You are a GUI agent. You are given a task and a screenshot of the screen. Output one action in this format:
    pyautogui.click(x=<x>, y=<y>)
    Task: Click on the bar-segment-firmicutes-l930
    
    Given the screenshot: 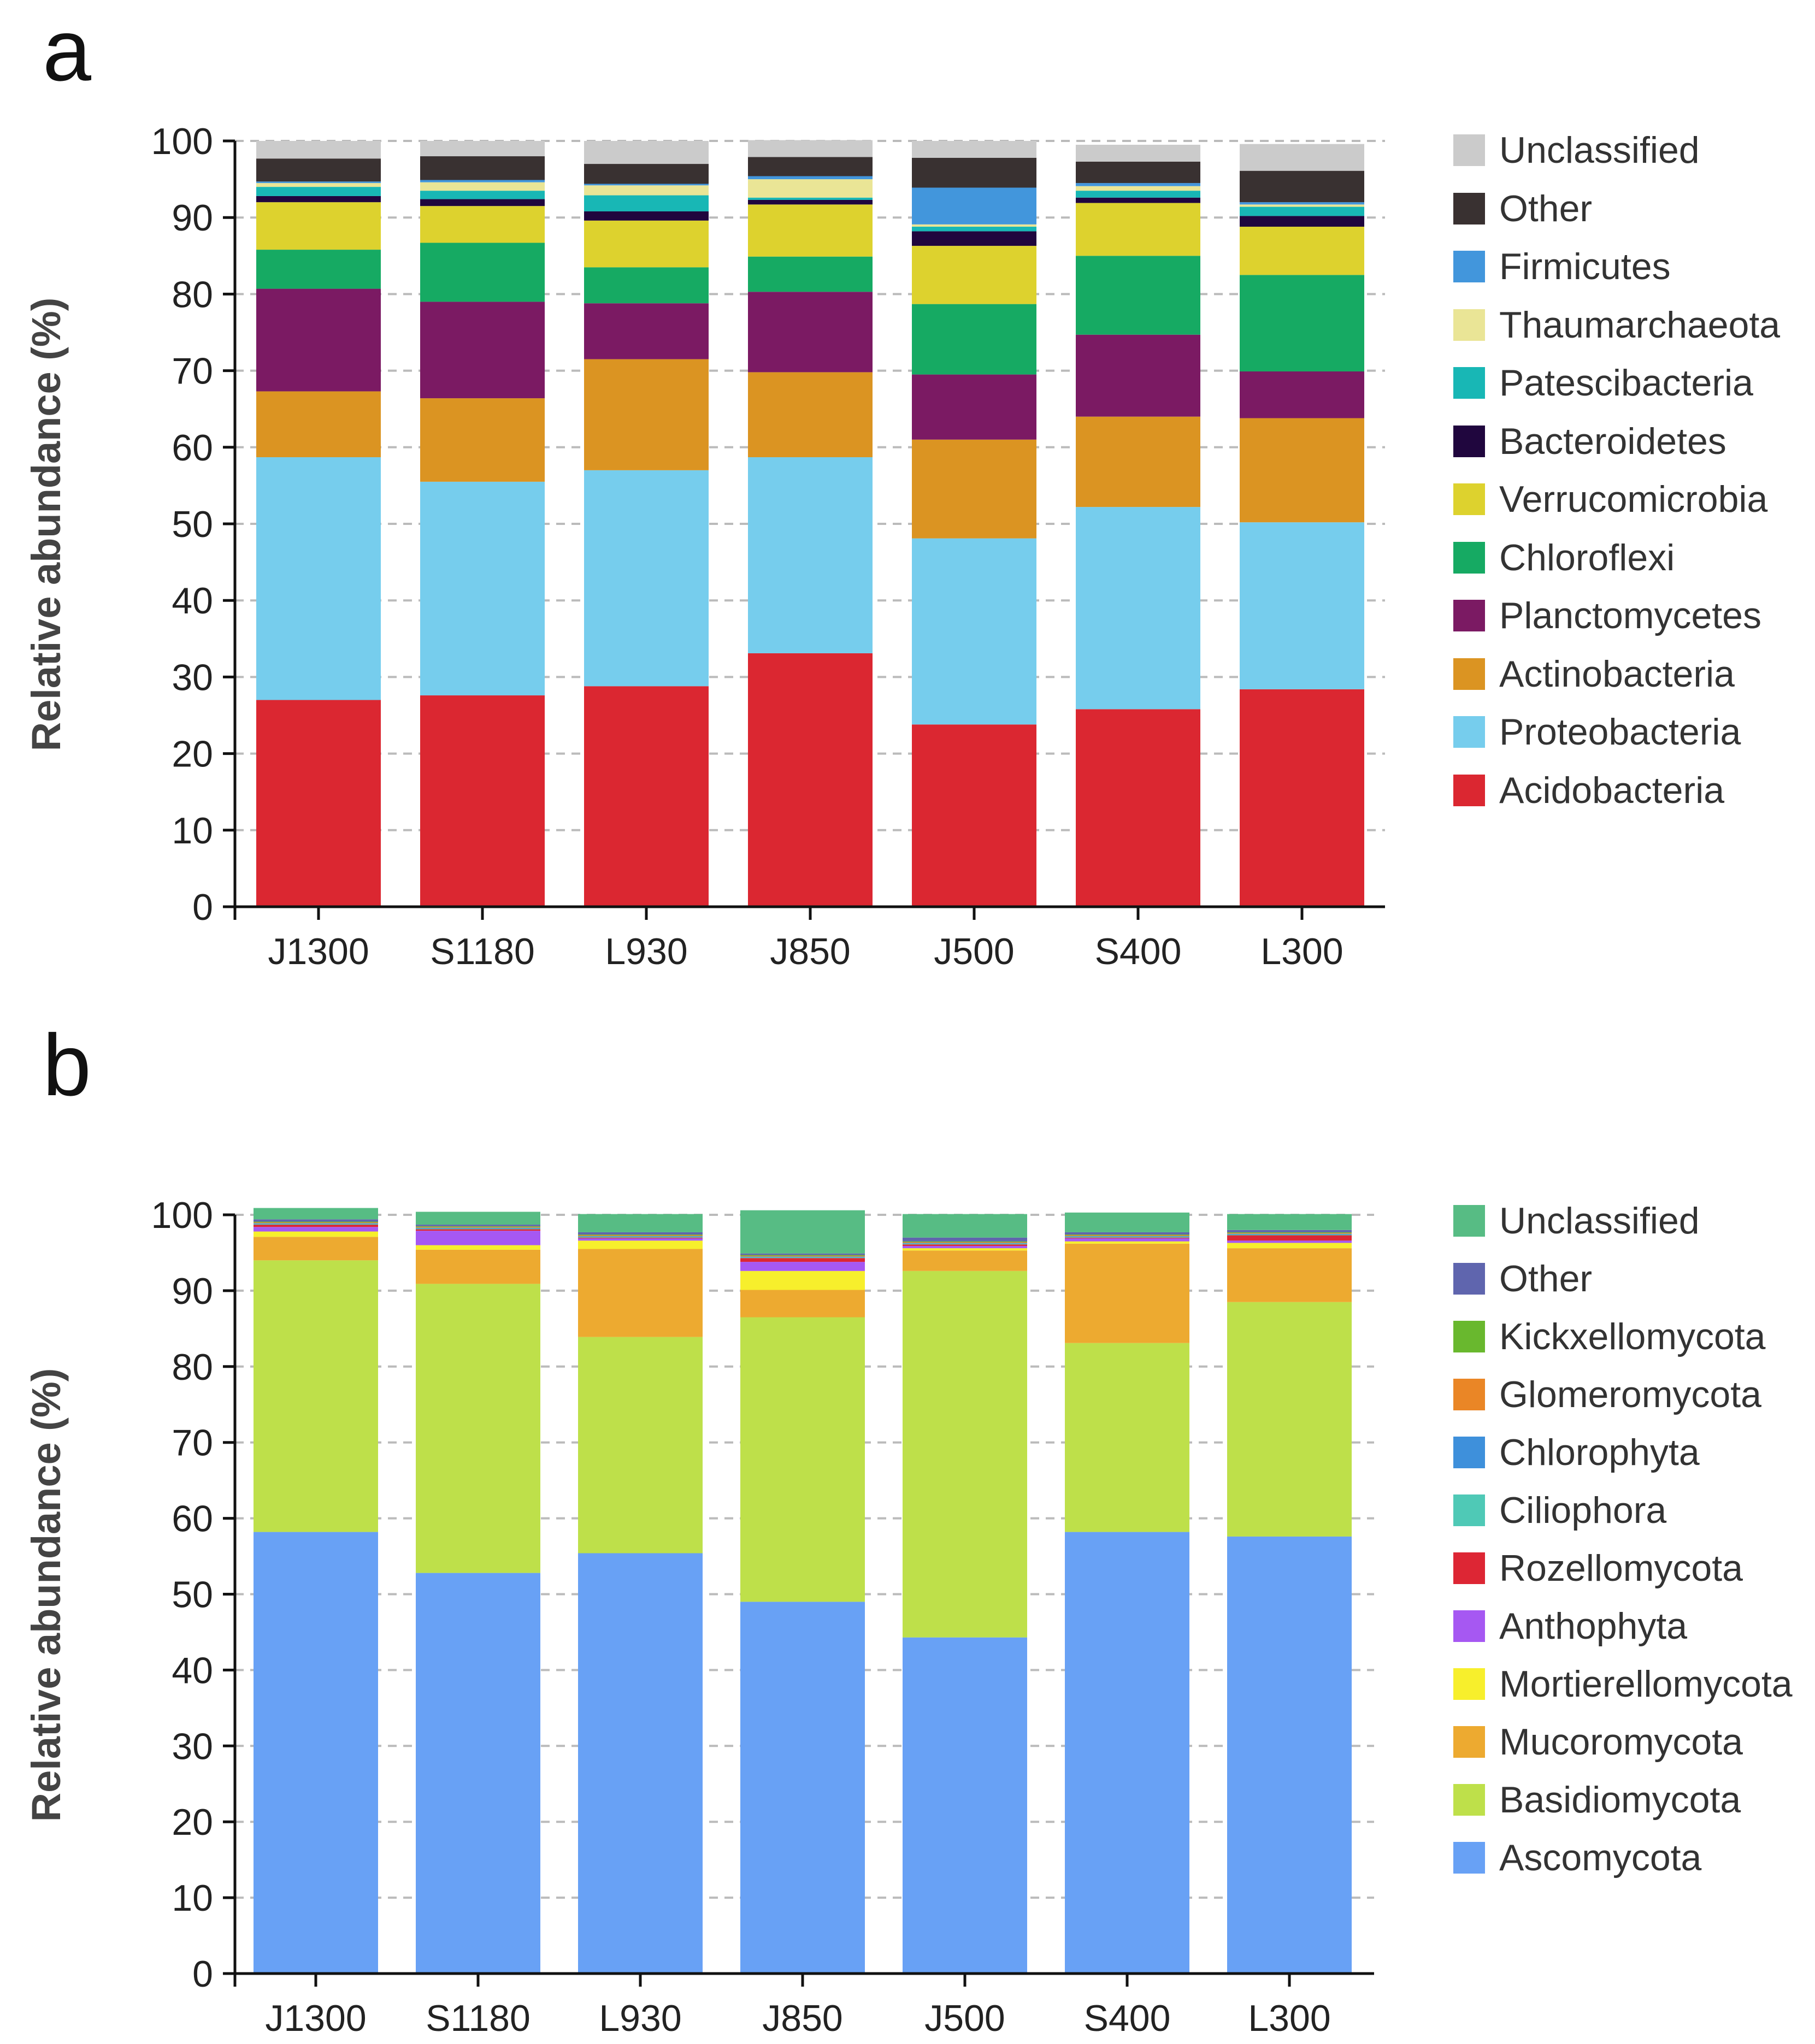 What is the action you would take?
    pyautogui.click(x=646, y=185)
    